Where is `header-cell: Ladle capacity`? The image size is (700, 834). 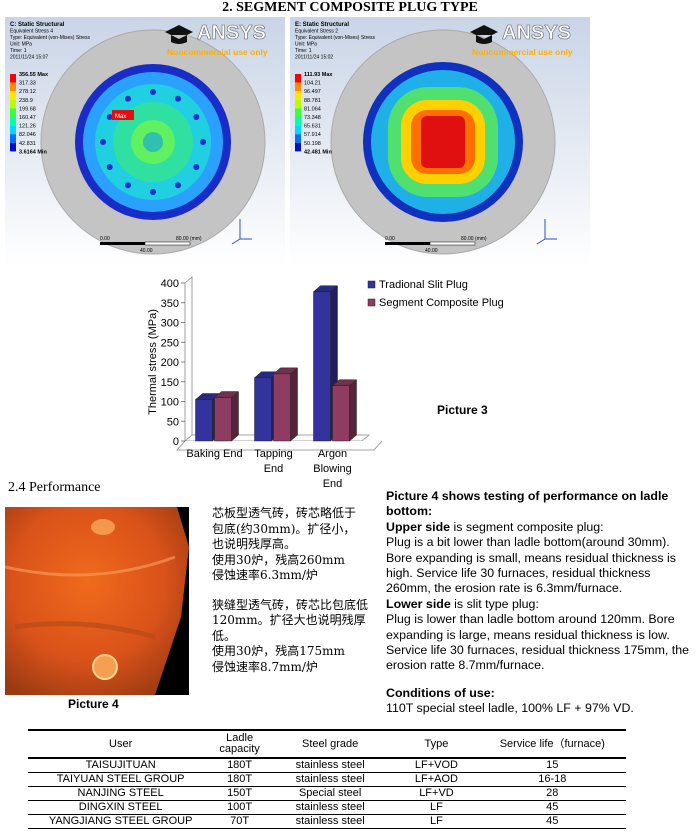 header-cell: Ladle capacity is located at coordinates (239, 743).